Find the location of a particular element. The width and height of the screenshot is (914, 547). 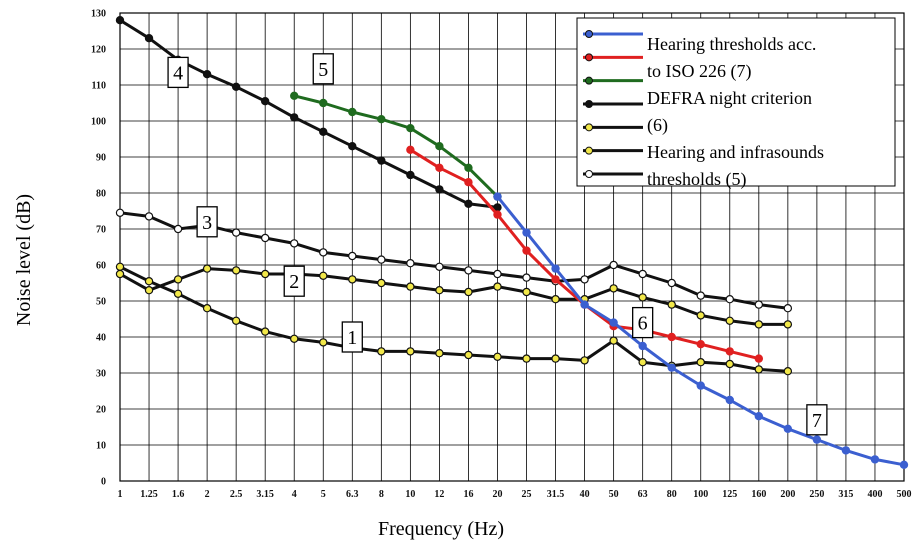

curve-label-3: 3 is located at coordinates (207, 222).